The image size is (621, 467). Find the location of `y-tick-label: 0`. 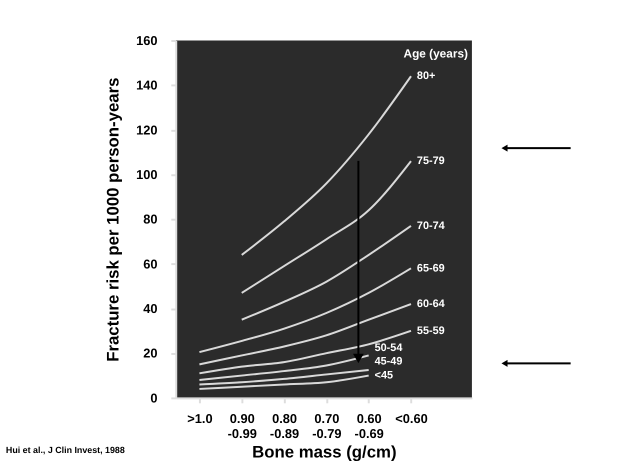

y-tick-label: 0 is located at coordinates (154, 398).